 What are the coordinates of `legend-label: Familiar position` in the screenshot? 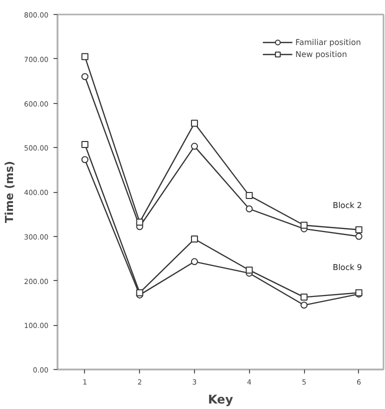 It's located at (328, 42).